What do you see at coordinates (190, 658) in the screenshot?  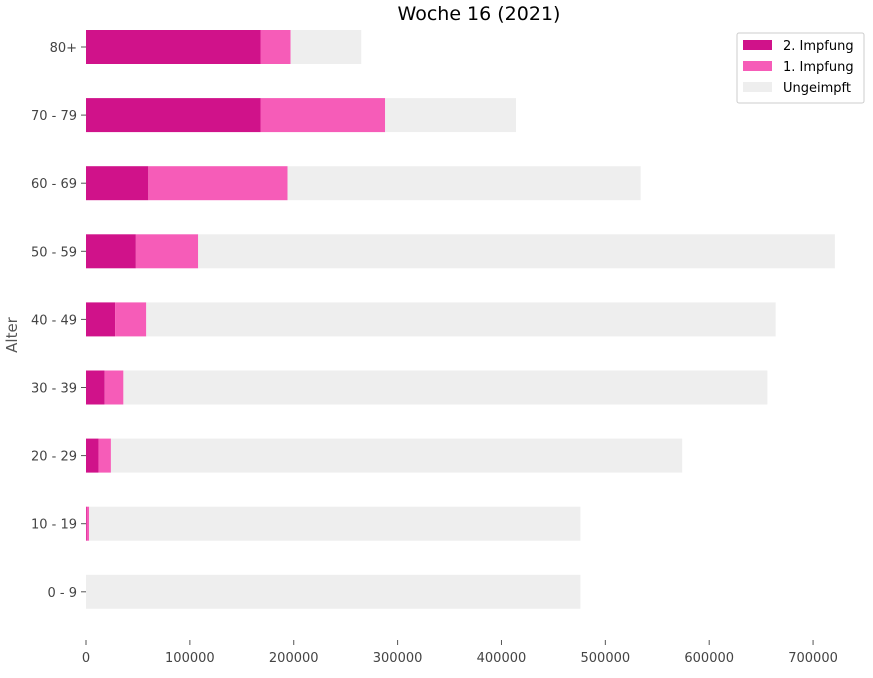 I see `x-tick-label: 100000` at bounding box center [190, 658].